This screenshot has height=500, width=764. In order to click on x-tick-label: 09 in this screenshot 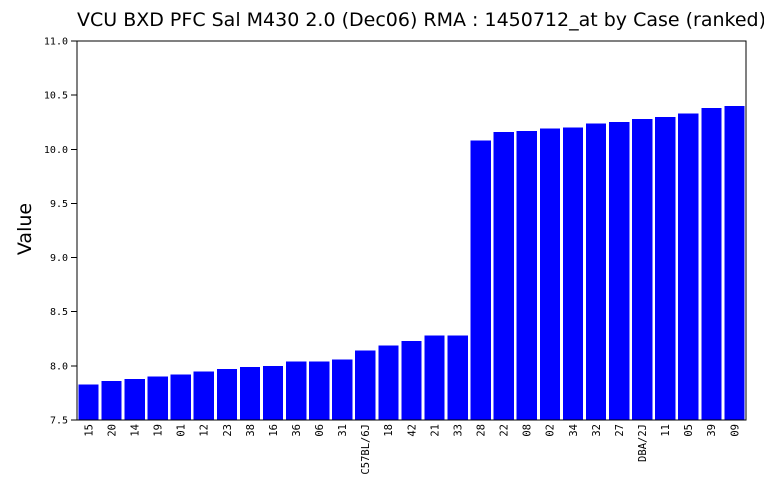, I will do `click(735, 430)`.